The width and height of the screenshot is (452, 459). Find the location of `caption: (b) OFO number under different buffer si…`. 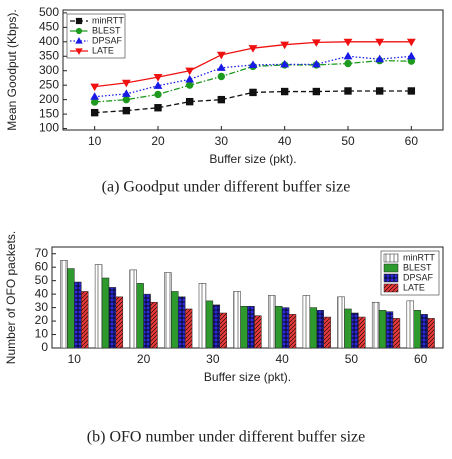

caption: (b) OFO number under different buffer si… is located at coordinates (226, 437).